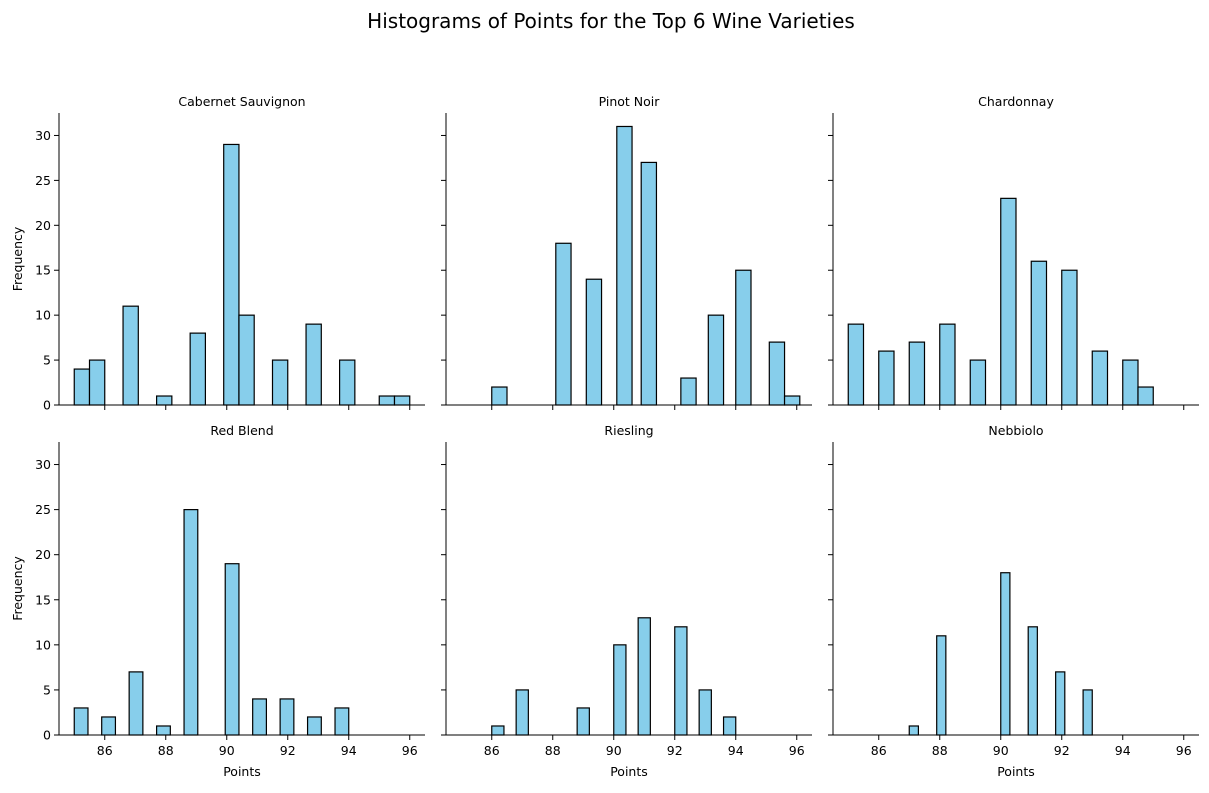 The width and height of the screenshot is (1209, 793). Describe the element at coordinates (217, 253) in the screenshot. I see `panel-1: 0 5 10 15 20 25 30 Cabernet Sauvignon Frequency` at that location.